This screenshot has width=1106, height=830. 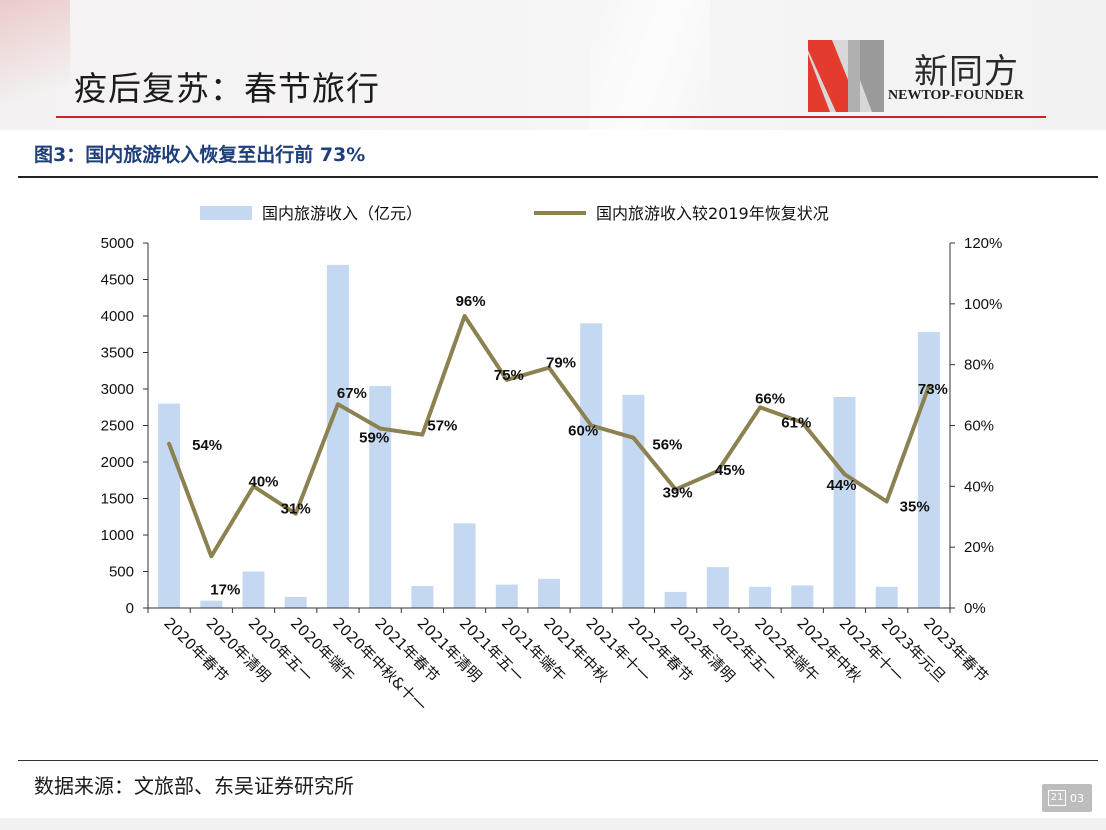 I want to click on figure-title: 图3：国内旅游收入恢复至出行前 73%, so click(x=200, y=155).